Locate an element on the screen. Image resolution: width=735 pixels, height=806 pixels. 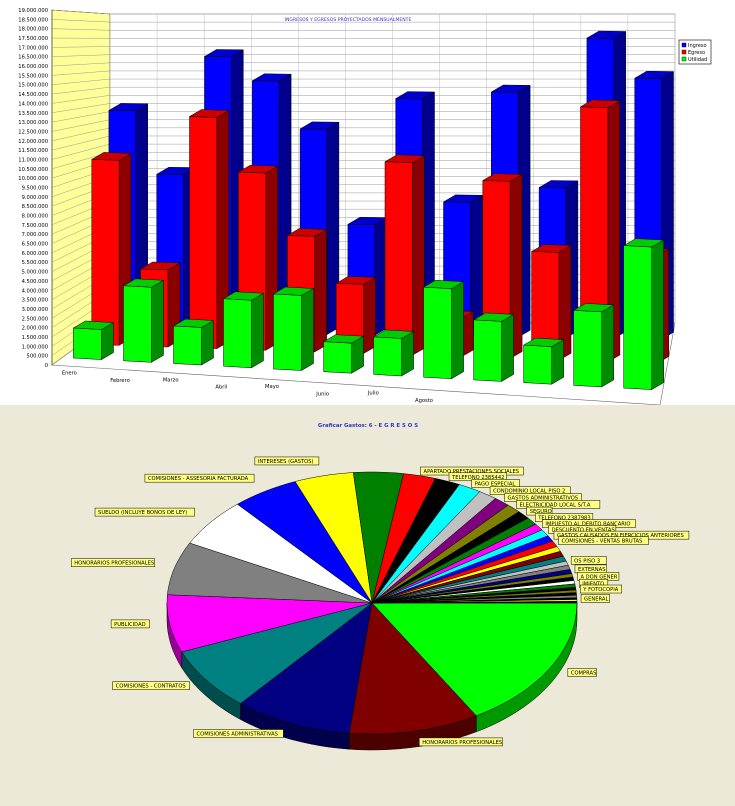
pie-label: COMISIONES - ASSESORIA FACTURADA is located at coordinates (199, 478).